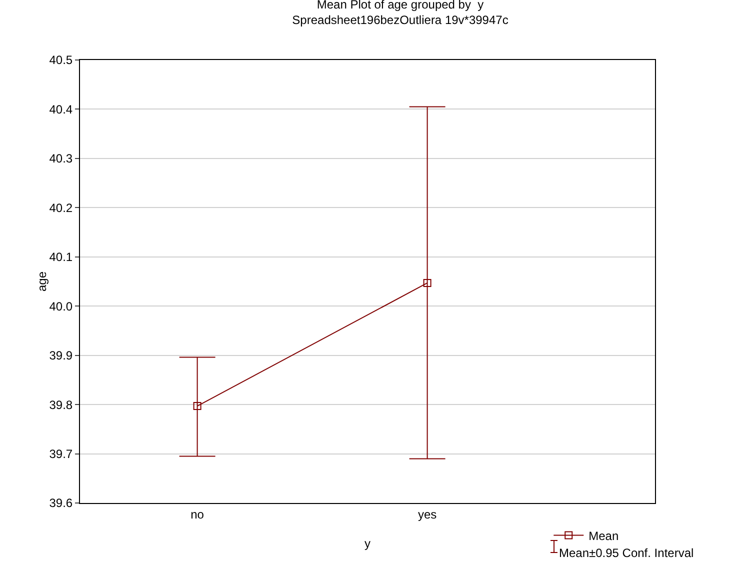 This screenshot has height=562, width=744. I want to click on chart-subtitle: Spreadsheet196bezOutliera 19v*39947c, so click(400, 20).